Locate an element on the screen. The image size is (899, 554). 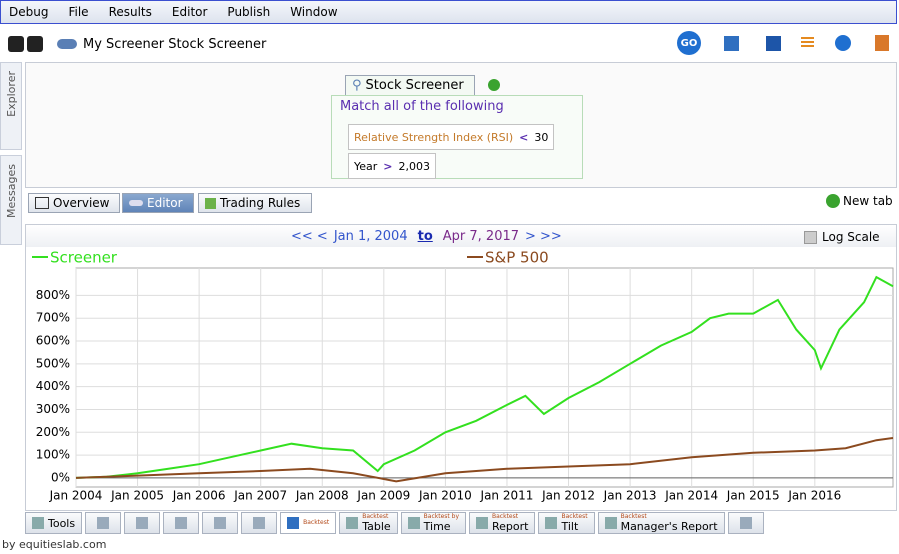
screener-tab: ⚲ Stock Screener is located at coordinates (410, 85).